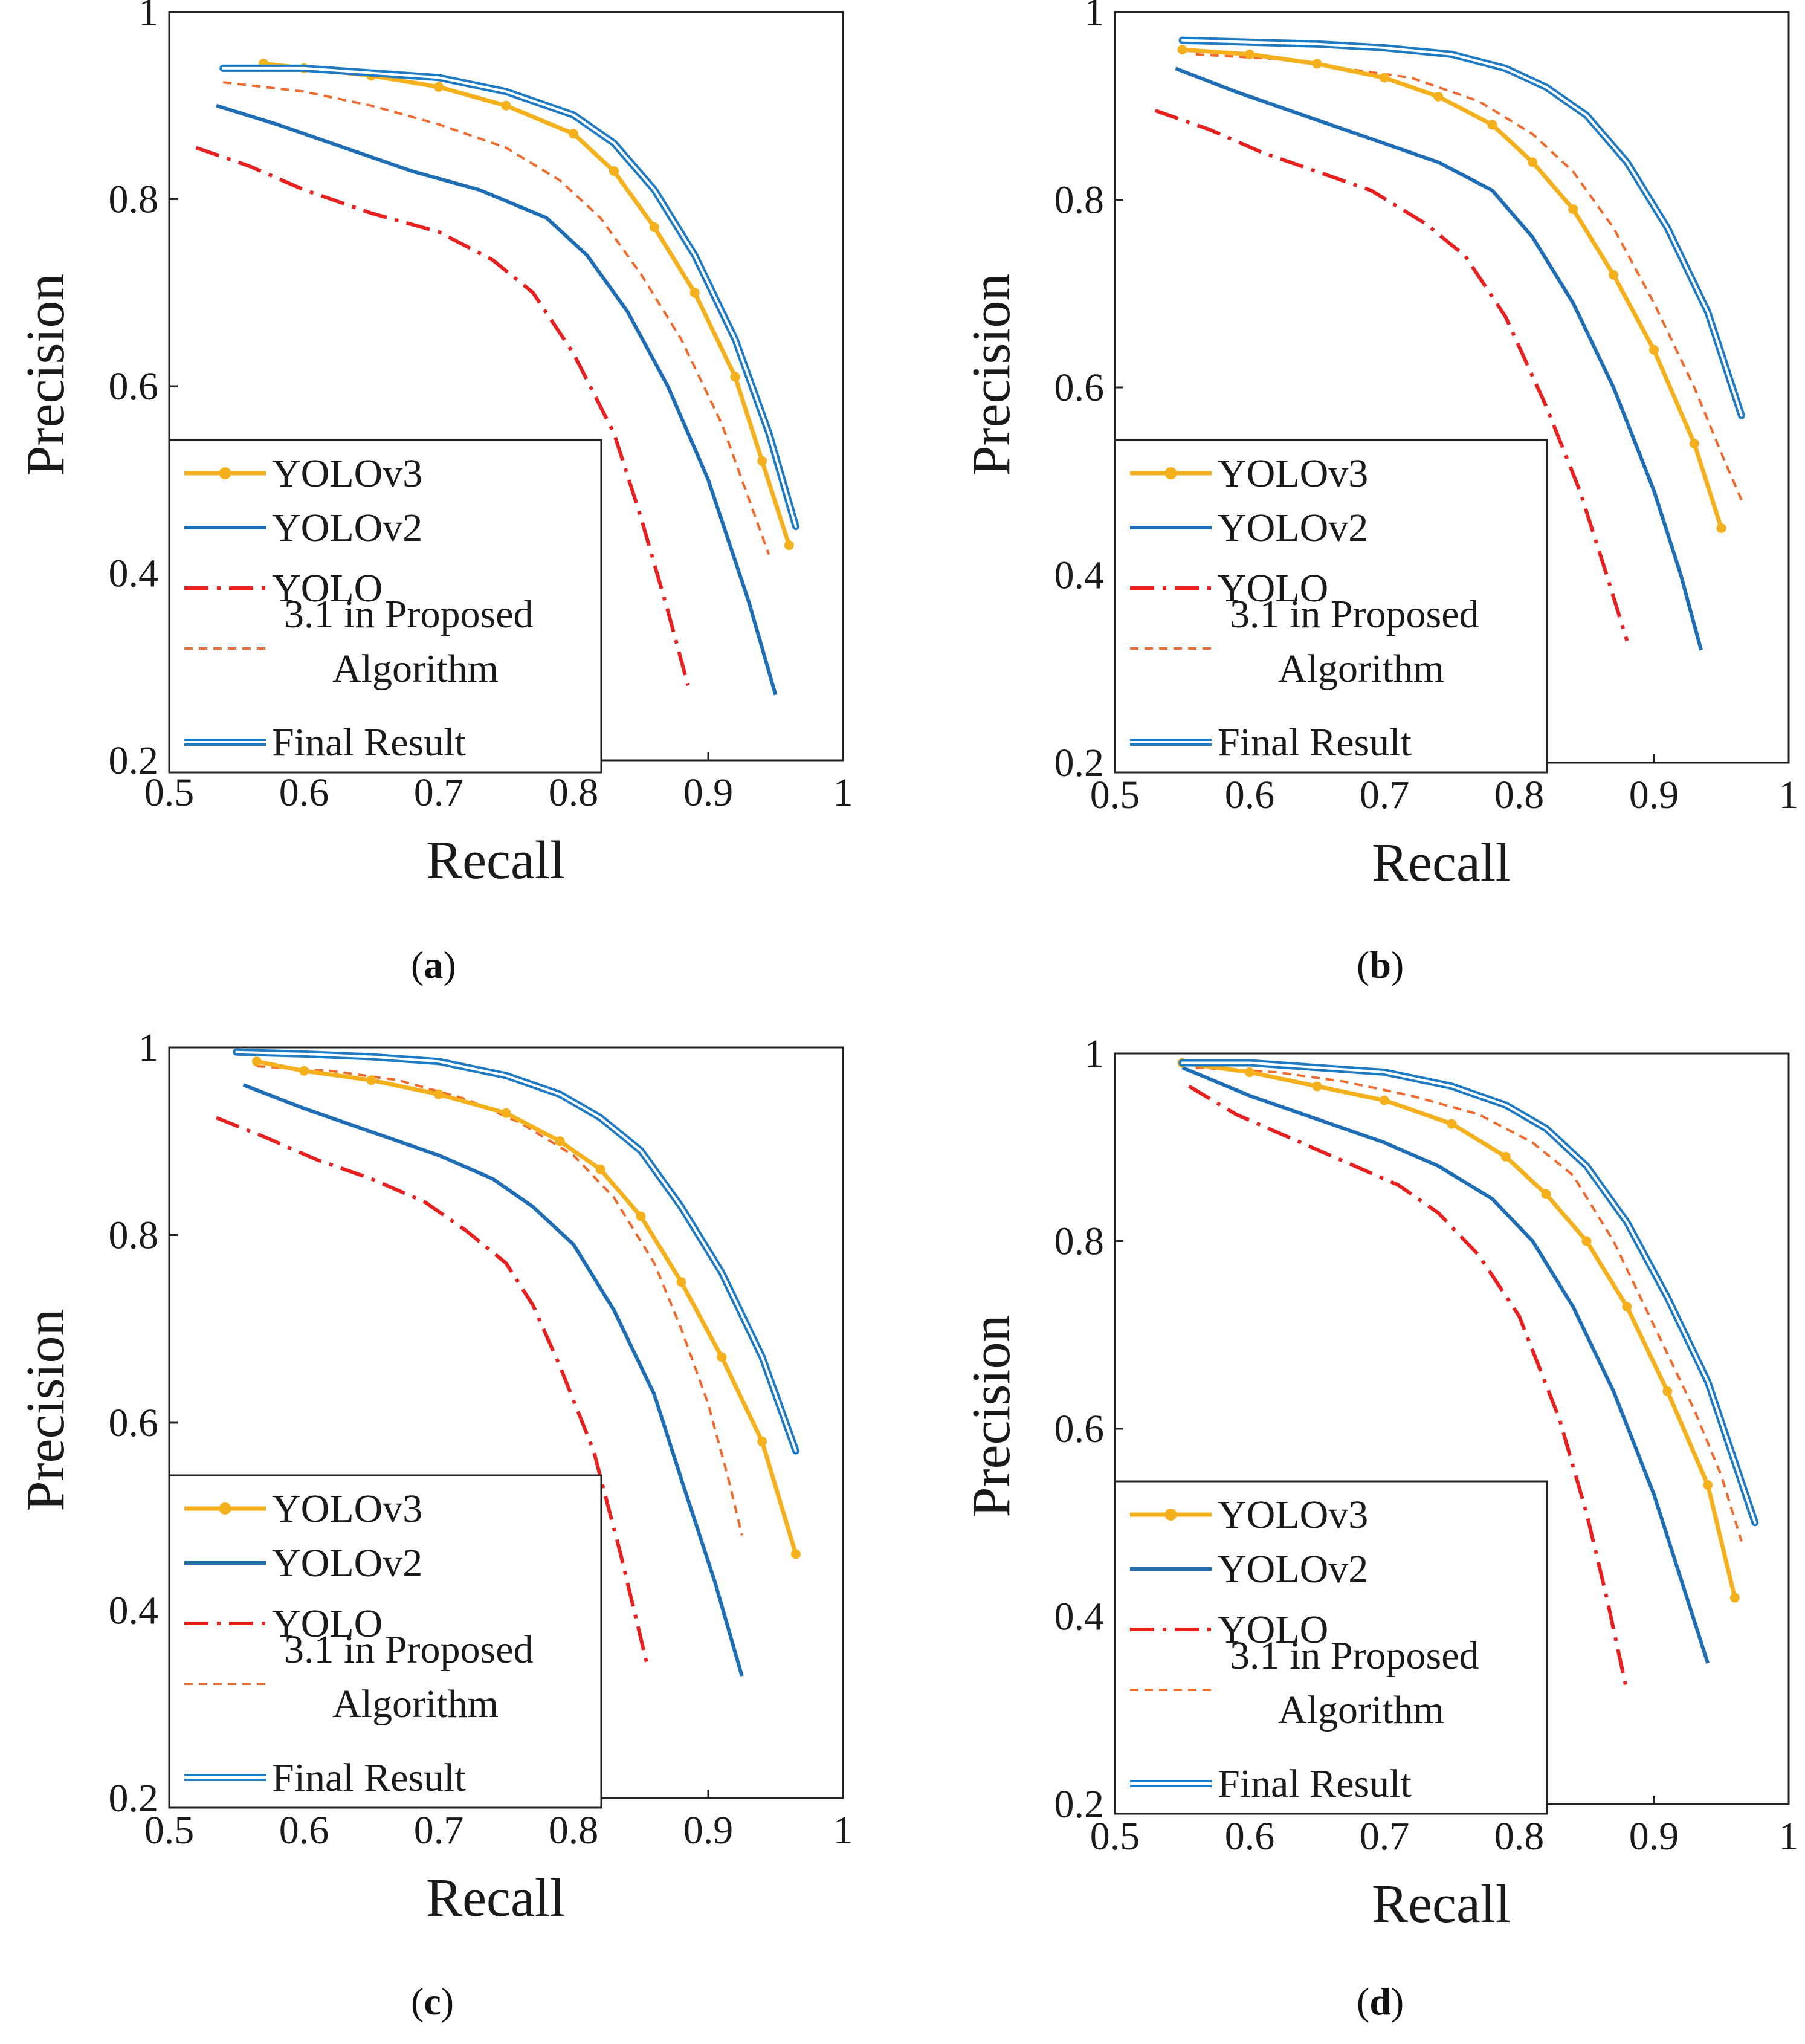  I want to click on caption-panel-a: (a), so click(433, 964).